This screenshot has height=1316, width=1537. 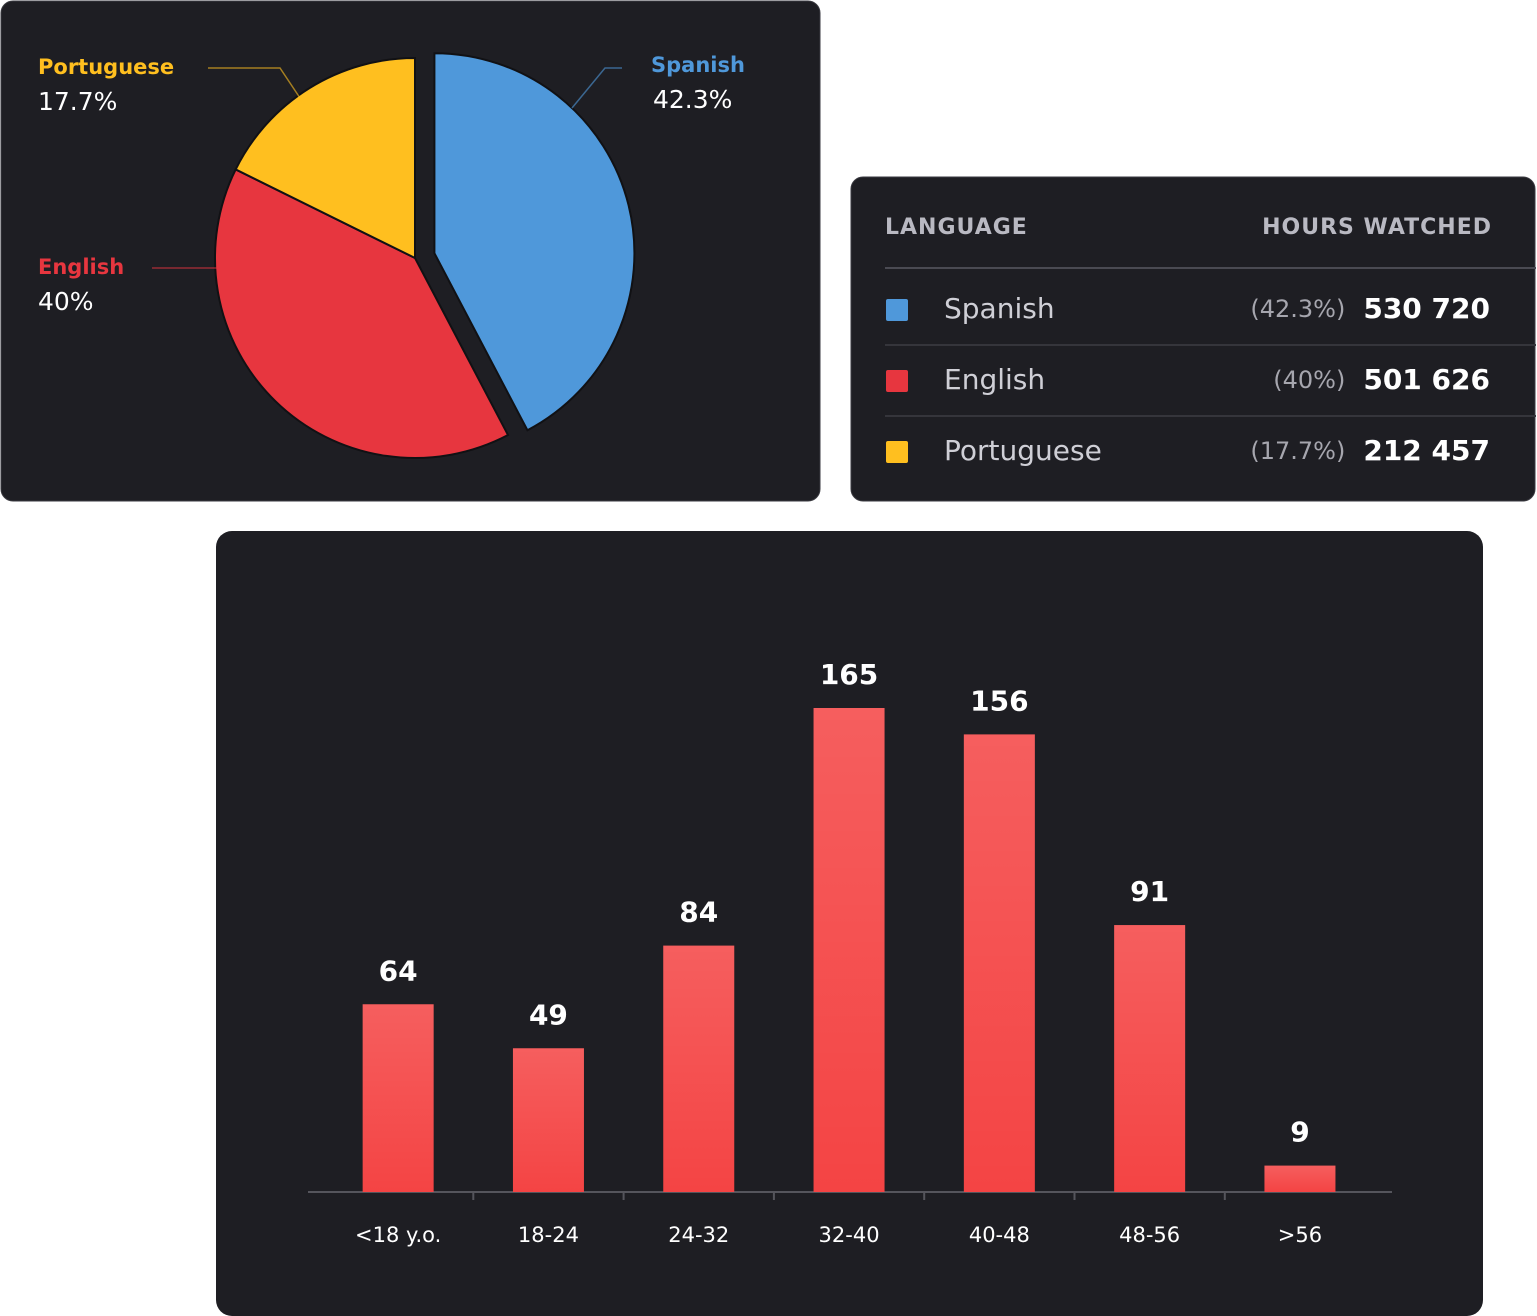 I want to click on table-hours: 530 720, so click(x=1426, y=308).